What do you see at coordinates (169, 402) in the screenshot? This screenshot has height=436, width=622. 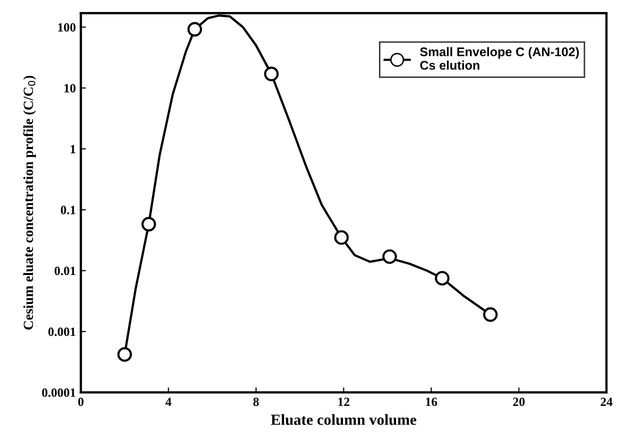 I see `x-tick-label: 4` at bounding box center [169, 402].